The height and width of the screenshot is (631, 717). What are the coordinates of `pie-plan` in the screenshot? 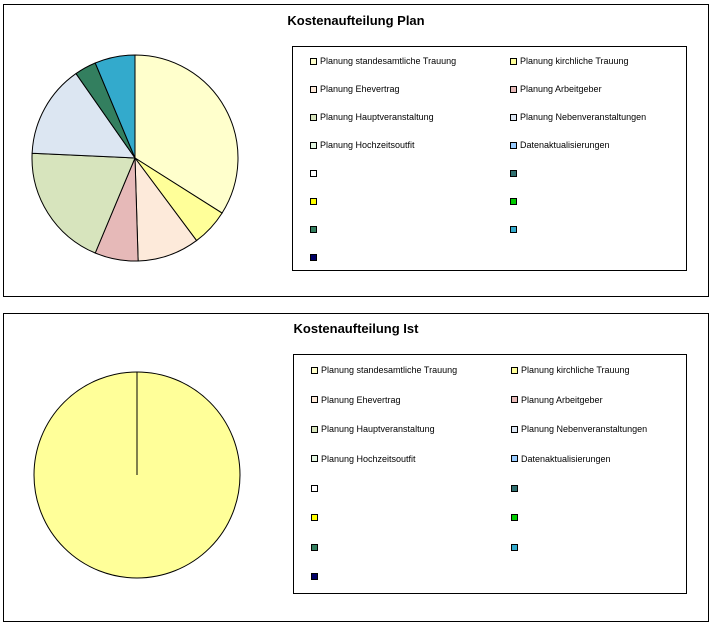 It's located at (135, 158).